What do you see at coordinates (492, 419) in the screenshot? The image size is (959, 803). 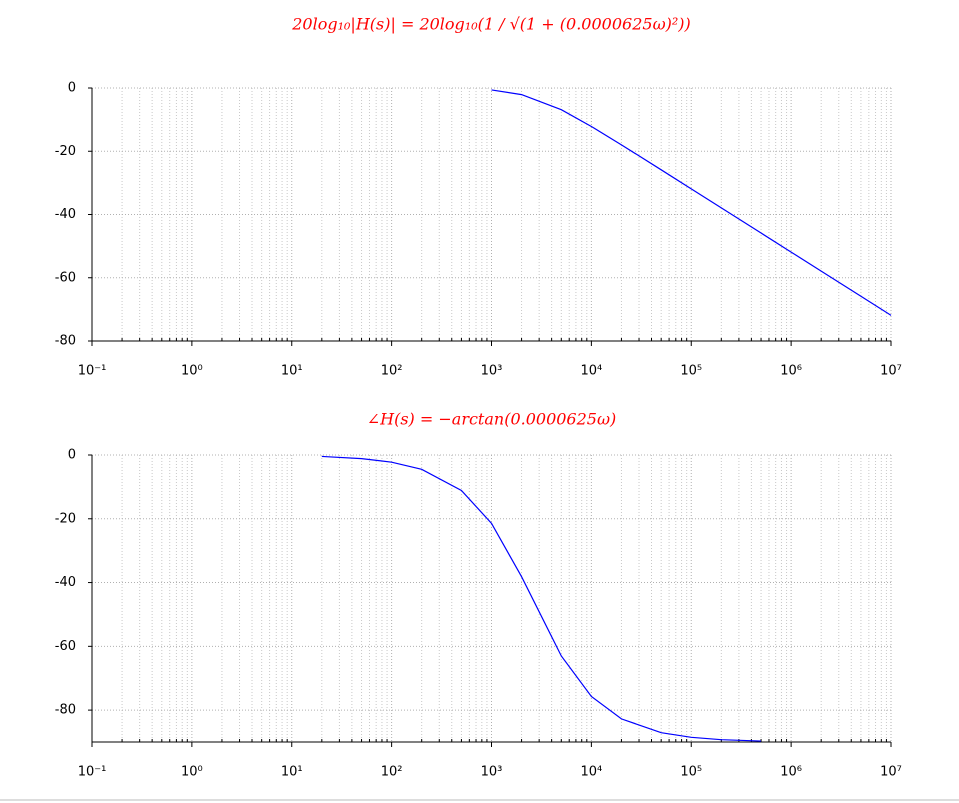 I see `chart-title: ∠H(s) = −arctan(0.0000625ω)` at bounding box center [492, 419].